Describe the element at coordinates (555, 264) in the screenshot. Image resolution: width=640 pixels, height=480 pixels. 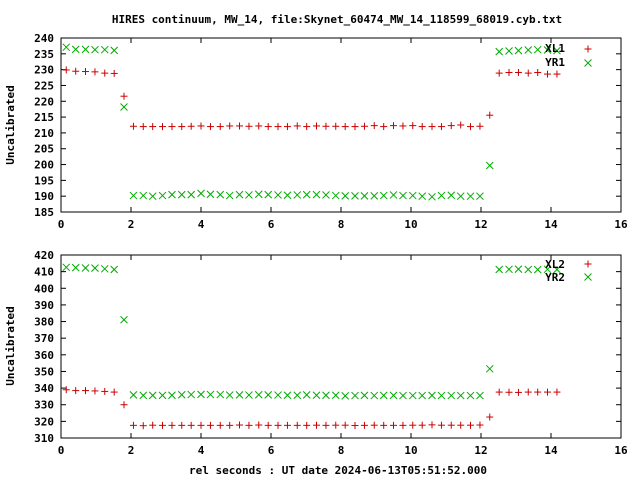
I see `legend-label-xl2: XL2` at that location.